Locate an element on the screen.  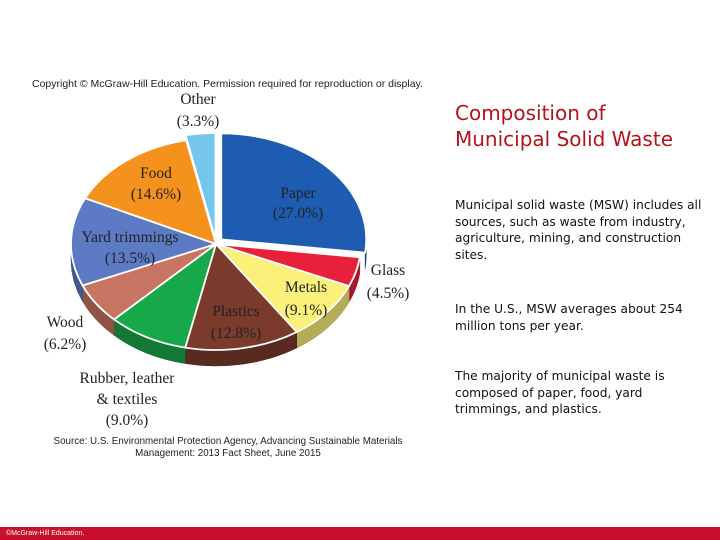
pie-label-food: Food is located at coordinates (156, 173).